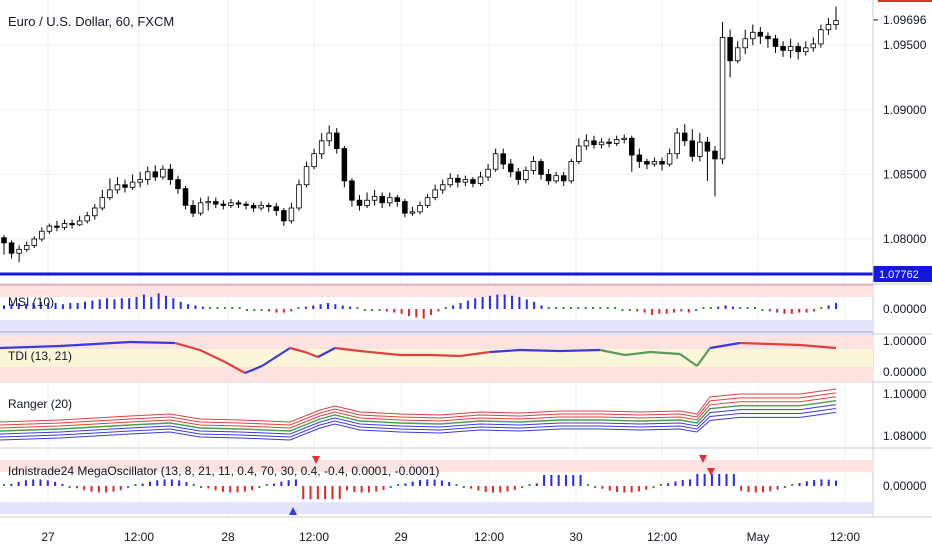 The image size is (932, 550). I want to click on signal-arrow-icon, so click(316, 460).